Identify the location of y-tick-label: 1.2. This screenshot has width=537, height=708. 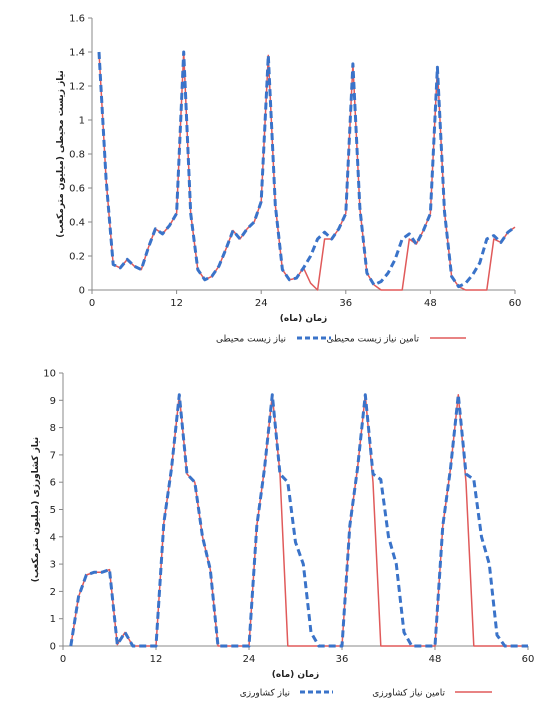
(77, 87).